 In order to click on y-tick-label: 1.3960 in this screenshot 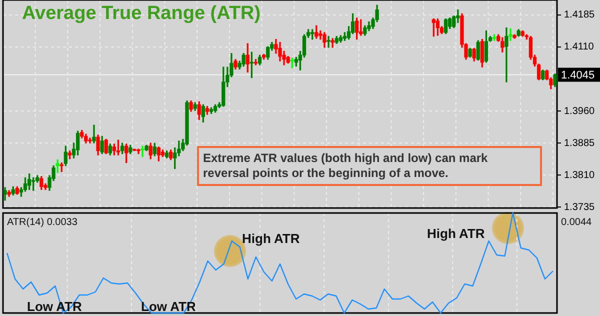, I will do `click(580, 111)`.